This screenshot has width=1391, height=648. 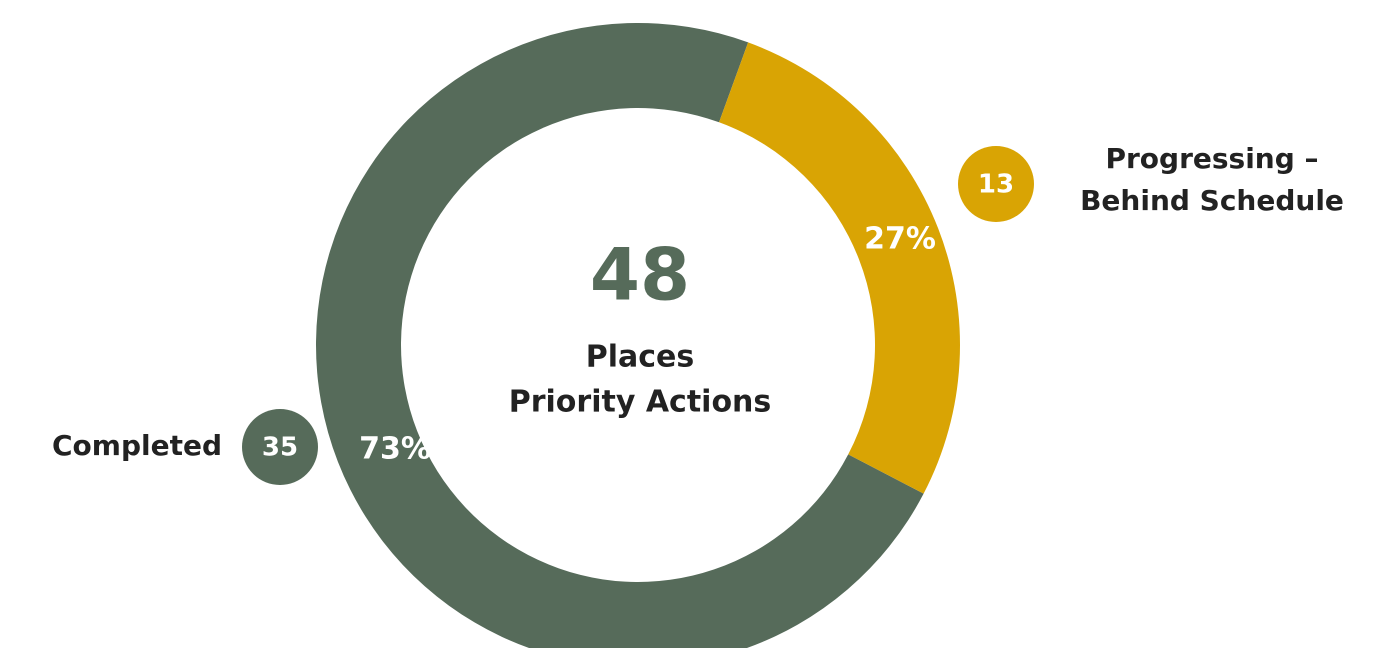 I want to click on count-label: 35, so click(x=280, y=448).